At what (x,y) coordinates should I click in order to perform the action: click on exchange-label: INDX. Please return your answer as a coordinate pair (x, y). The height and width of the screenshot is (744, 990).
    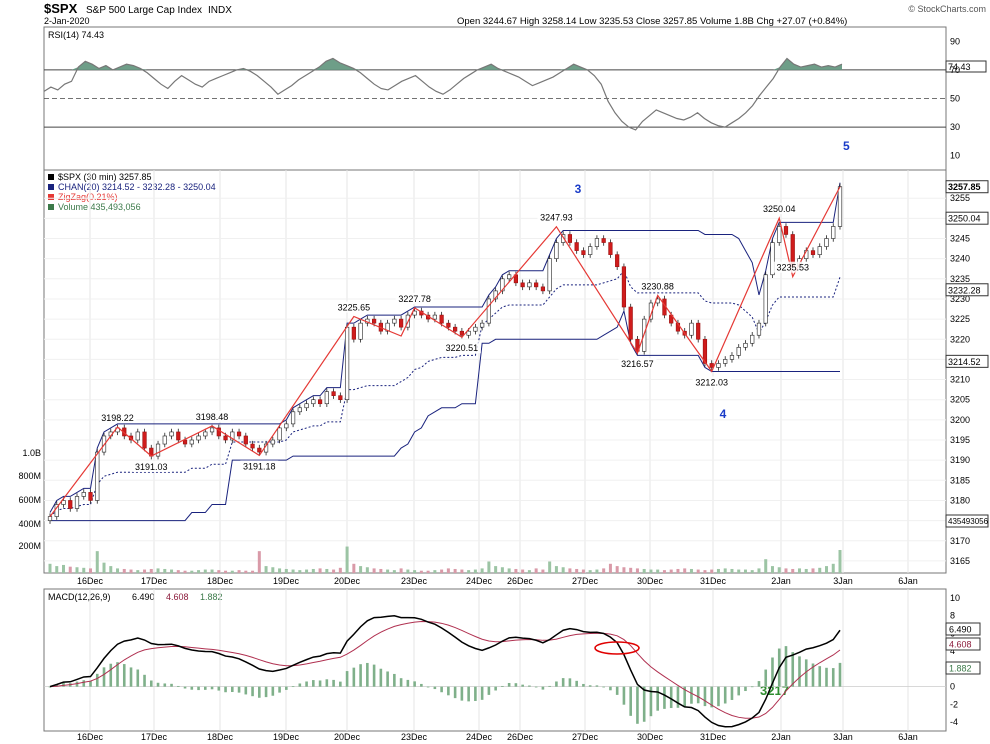
    Looking at the image, I should click on (220, 10).